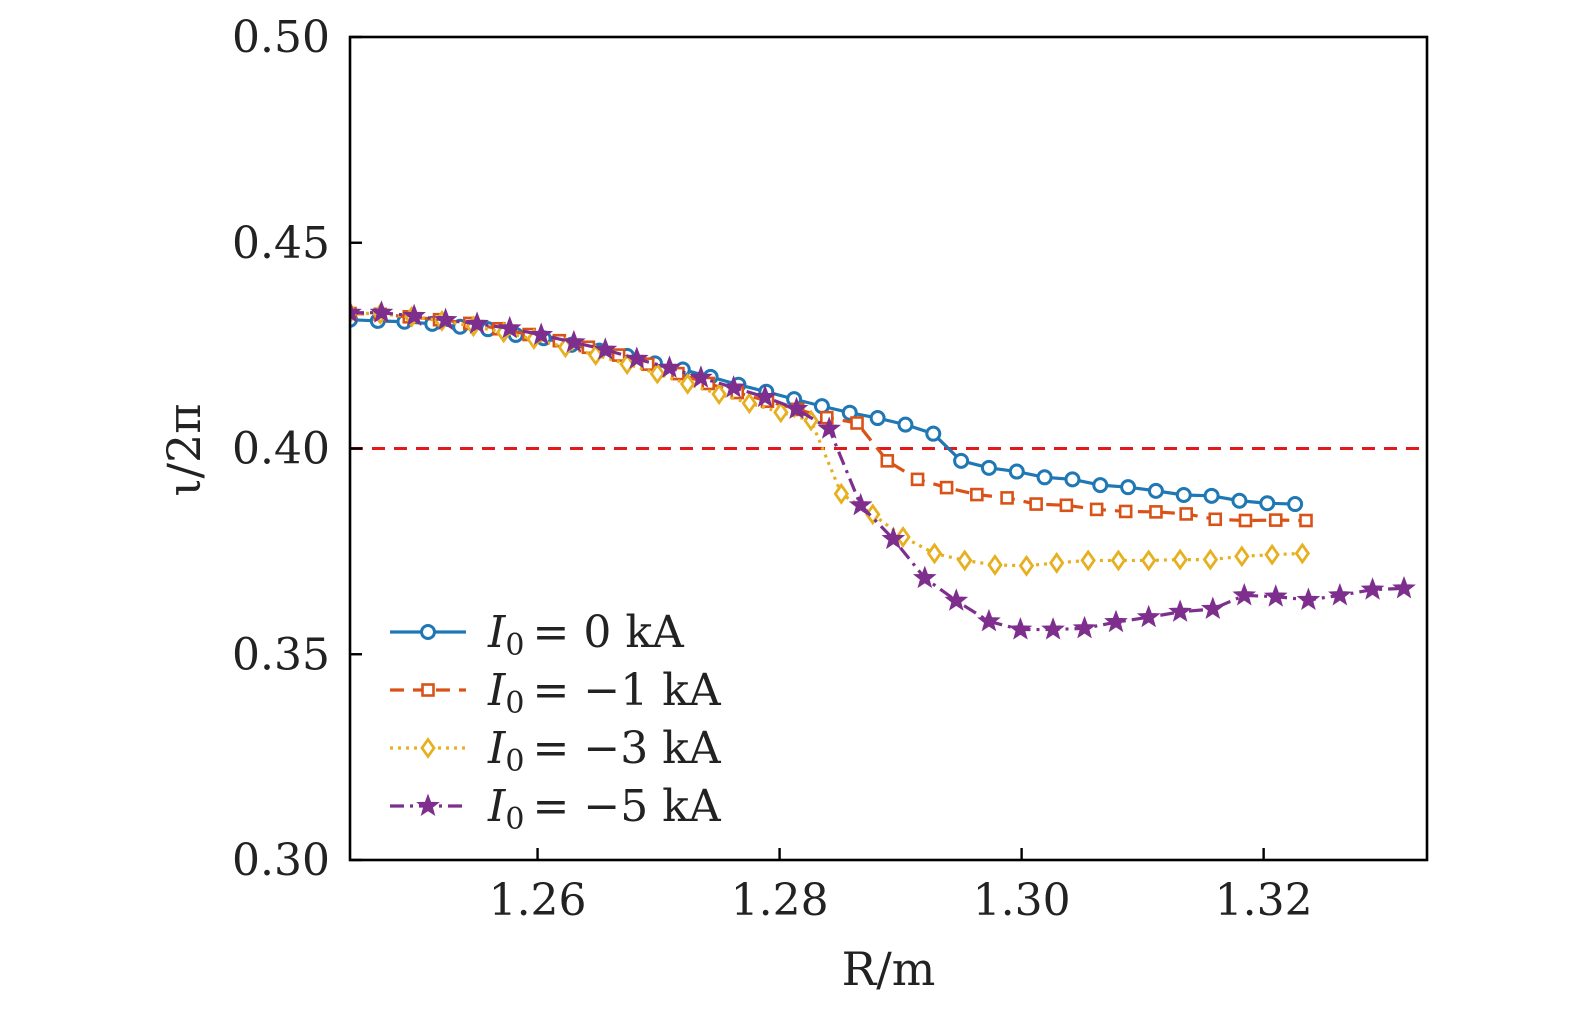  What do you see at coordinates (281, 654) in the screenshot?
I see `y-tick-label-1: 0.35` at bounding box center [281, 654].